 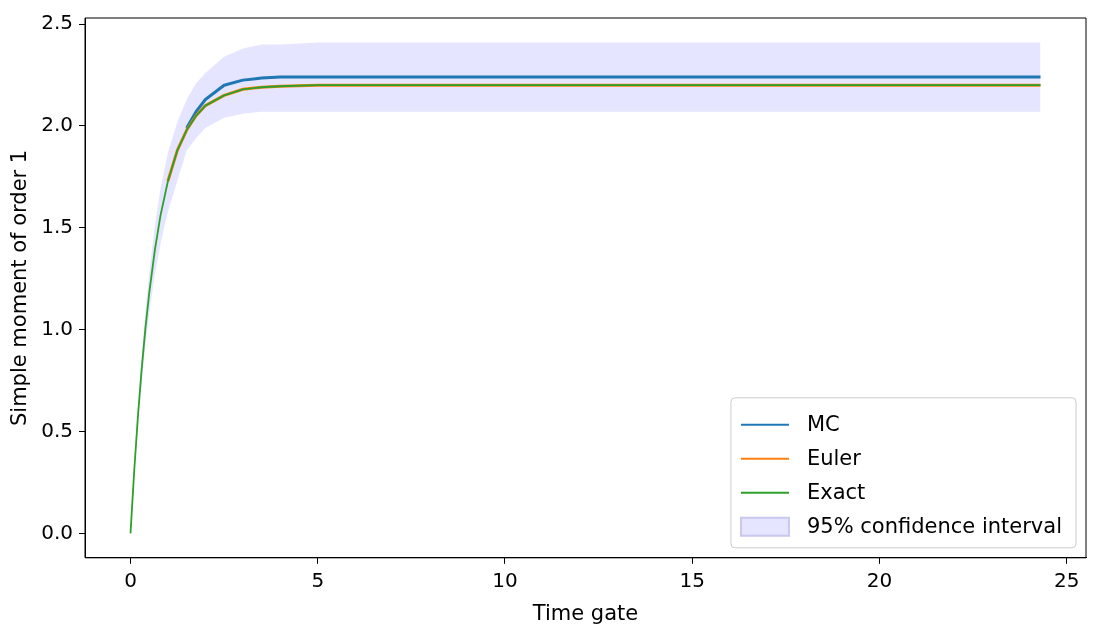 What do you see at coordinates (57, 22) in the screenshot?
I see `y-tick-label: 2.5` at bounding box center [57, 22].